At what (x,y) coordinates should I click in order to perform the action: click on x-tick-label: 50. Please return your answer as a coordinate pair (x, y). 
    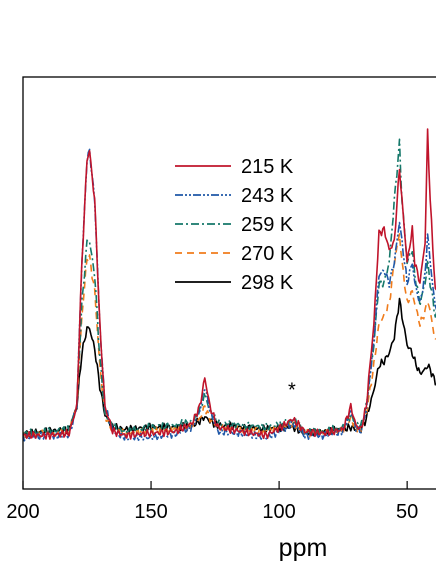
    Looking at the image, I should click on (407, 512).